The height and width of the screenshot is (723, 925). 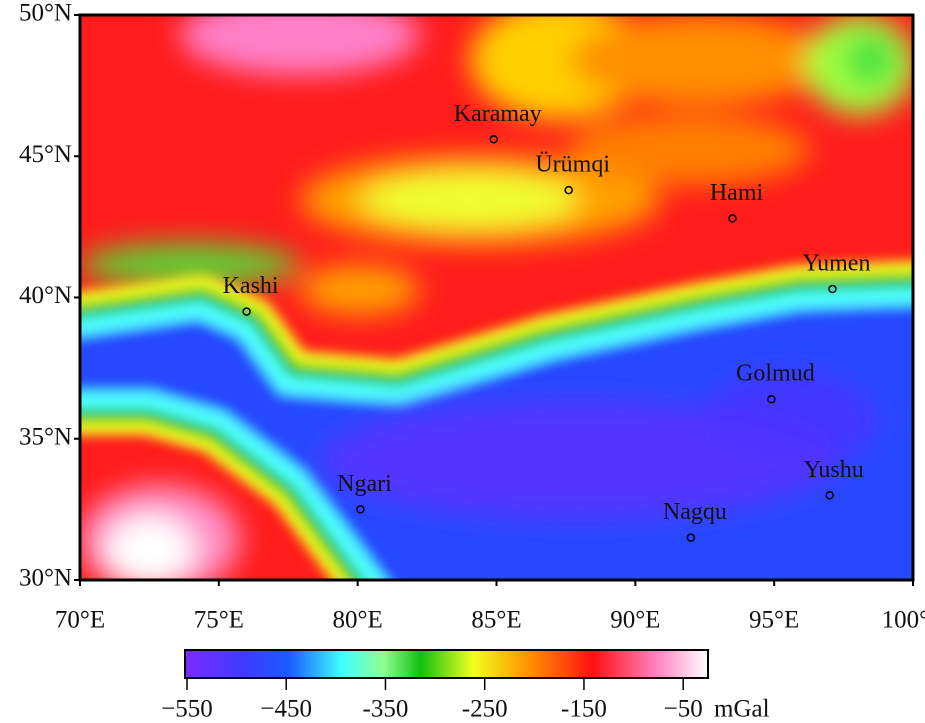 I want to click on colorbar-tick-label: −50, so click(x=683, y=709).